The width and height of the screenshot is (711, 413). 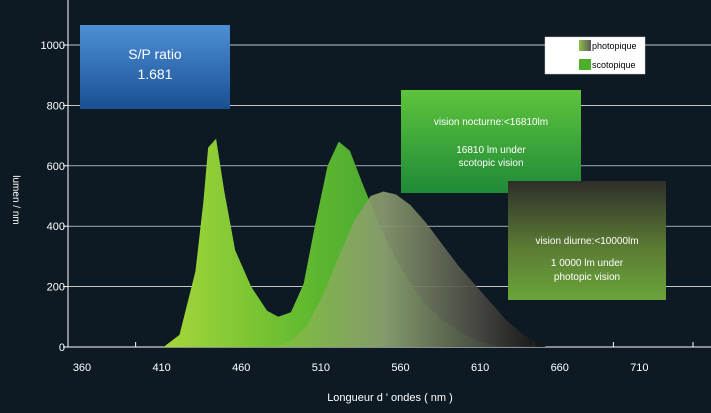 What do you see at coordinates (390, 398) in the screenshot?
I see `x-axis-label: Longueur d ' ondes ( nm )` at bounding box center [390, 398].